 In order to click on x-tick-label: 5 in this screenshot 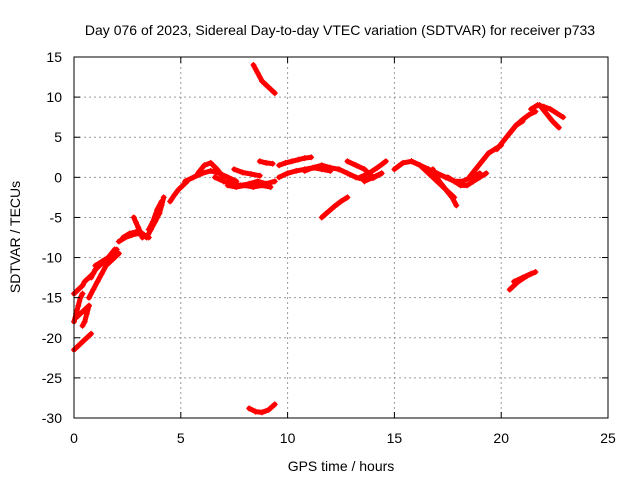, I will do `click(181, 438)`.